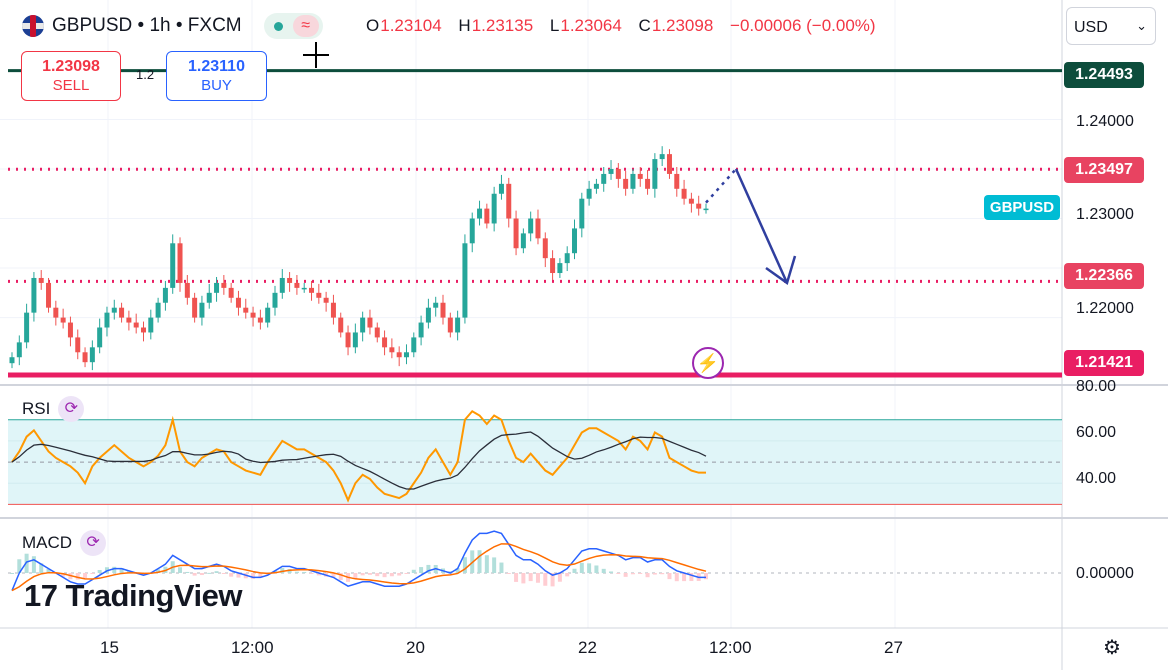 The height and width of the screenshot is (670, 1168). What do you see at coordinates (587, 647) in the screenshot?
I see `time-tick: 22` at bounding box center [587, 647].